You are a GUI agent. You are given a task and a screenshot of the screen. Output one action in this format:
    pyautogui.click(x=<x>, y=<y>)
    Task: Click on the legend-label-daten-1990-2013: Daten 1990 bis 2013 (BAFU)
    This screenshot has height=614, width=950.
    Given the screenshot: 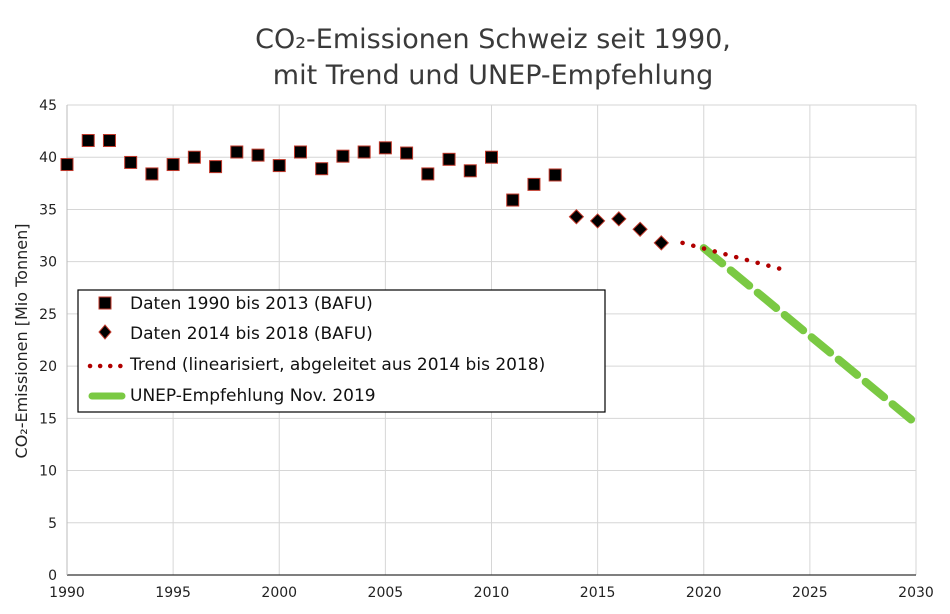 What is the action you would take?
    pyautogui.click(x=251, y=304)
    